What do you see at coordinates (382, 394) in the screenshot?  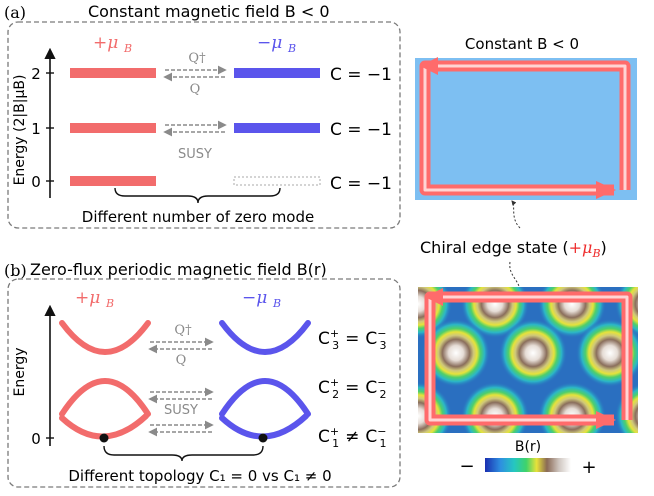 I see `chern-2-right-sub: 2` at bounding box center [382, 394].